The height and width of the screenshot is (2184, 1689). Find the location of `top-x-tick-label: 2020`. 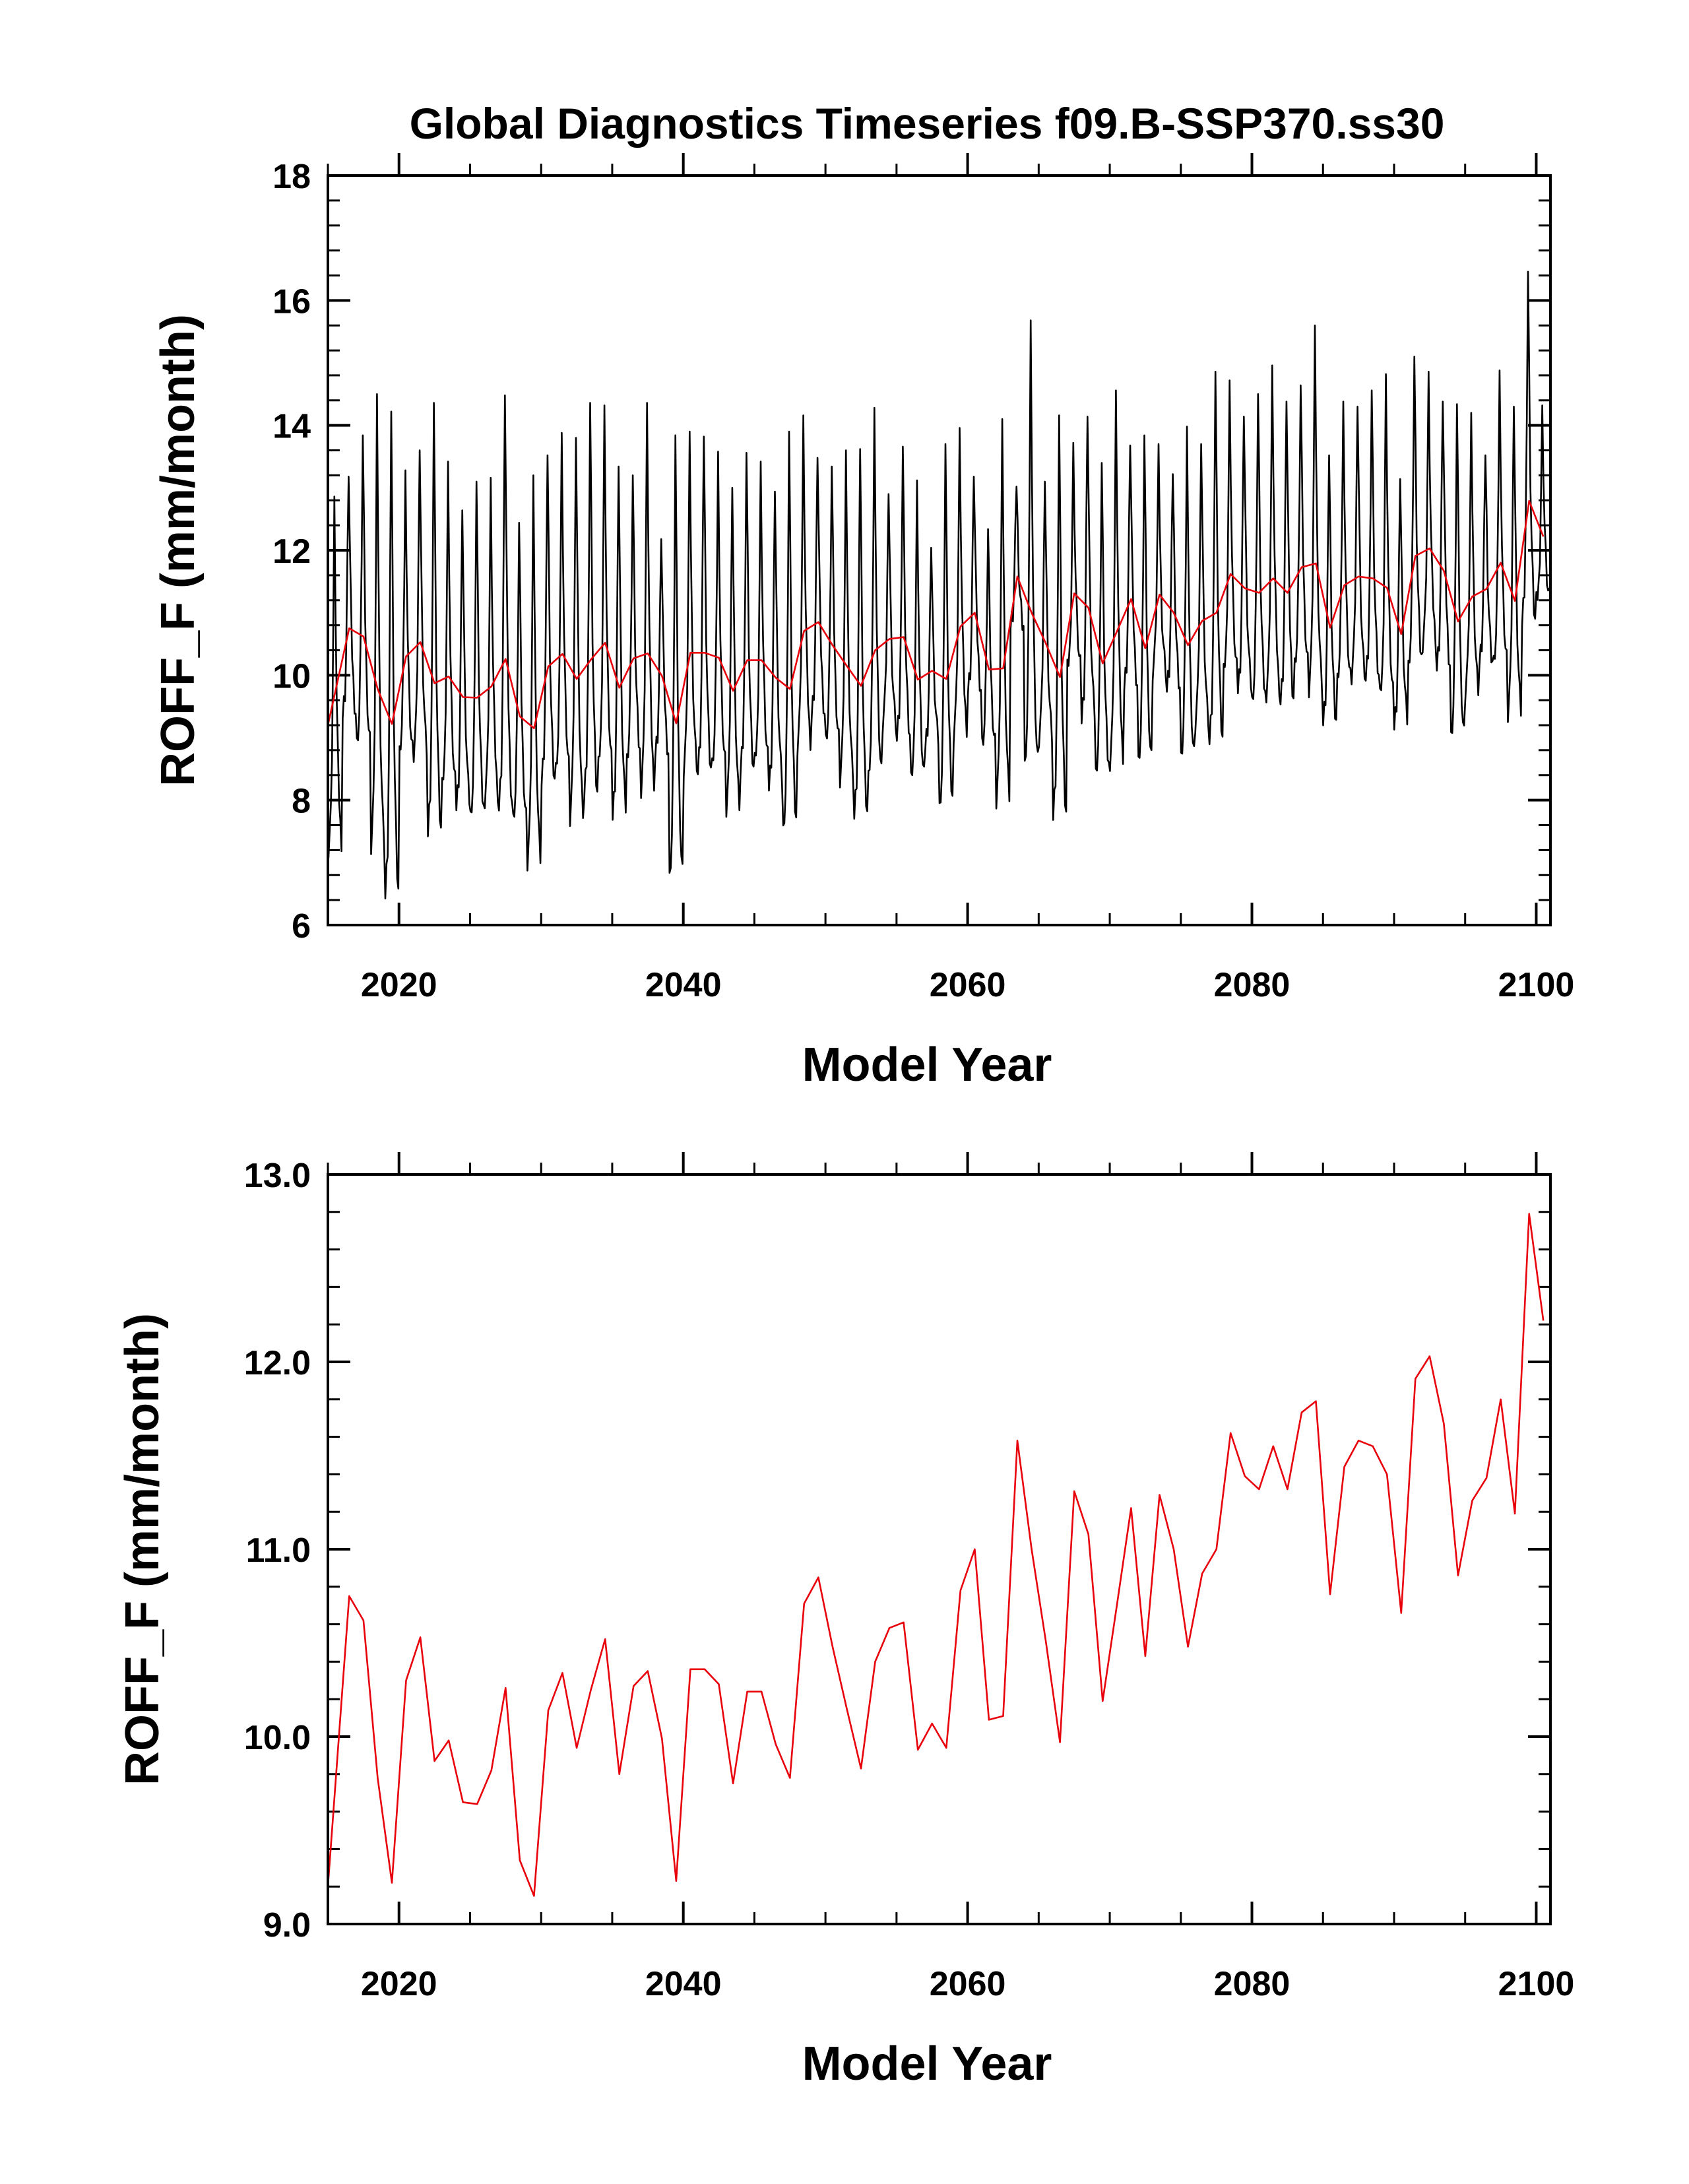

top-x-tick-label: 2020 is located at coordinates (399, 985).